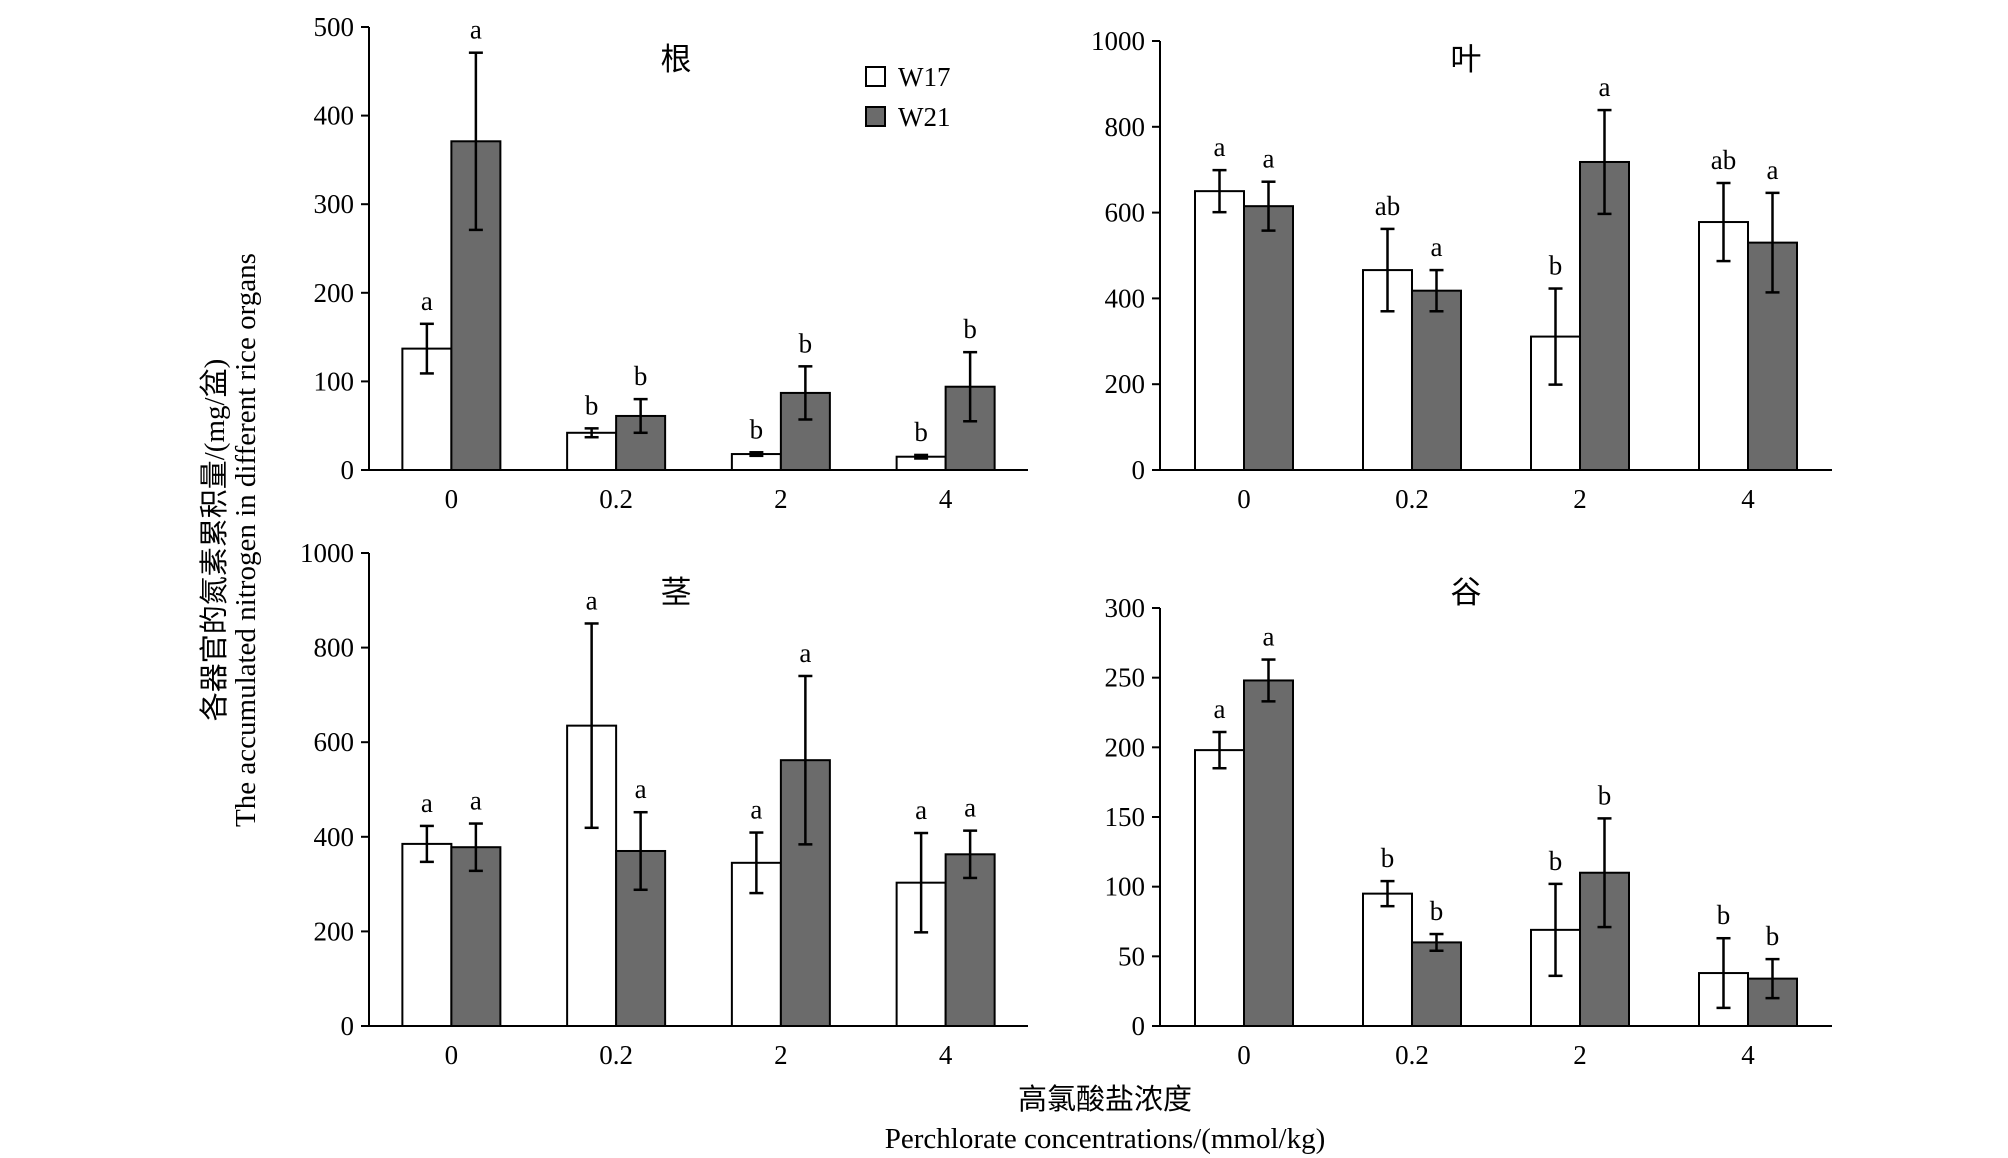 This screenshot has height=1158, width=2008. What do you see at coordinates (1466, 59) in the screenshot?
I see `panel-title: 叶` at bounding box center [1466, 59].